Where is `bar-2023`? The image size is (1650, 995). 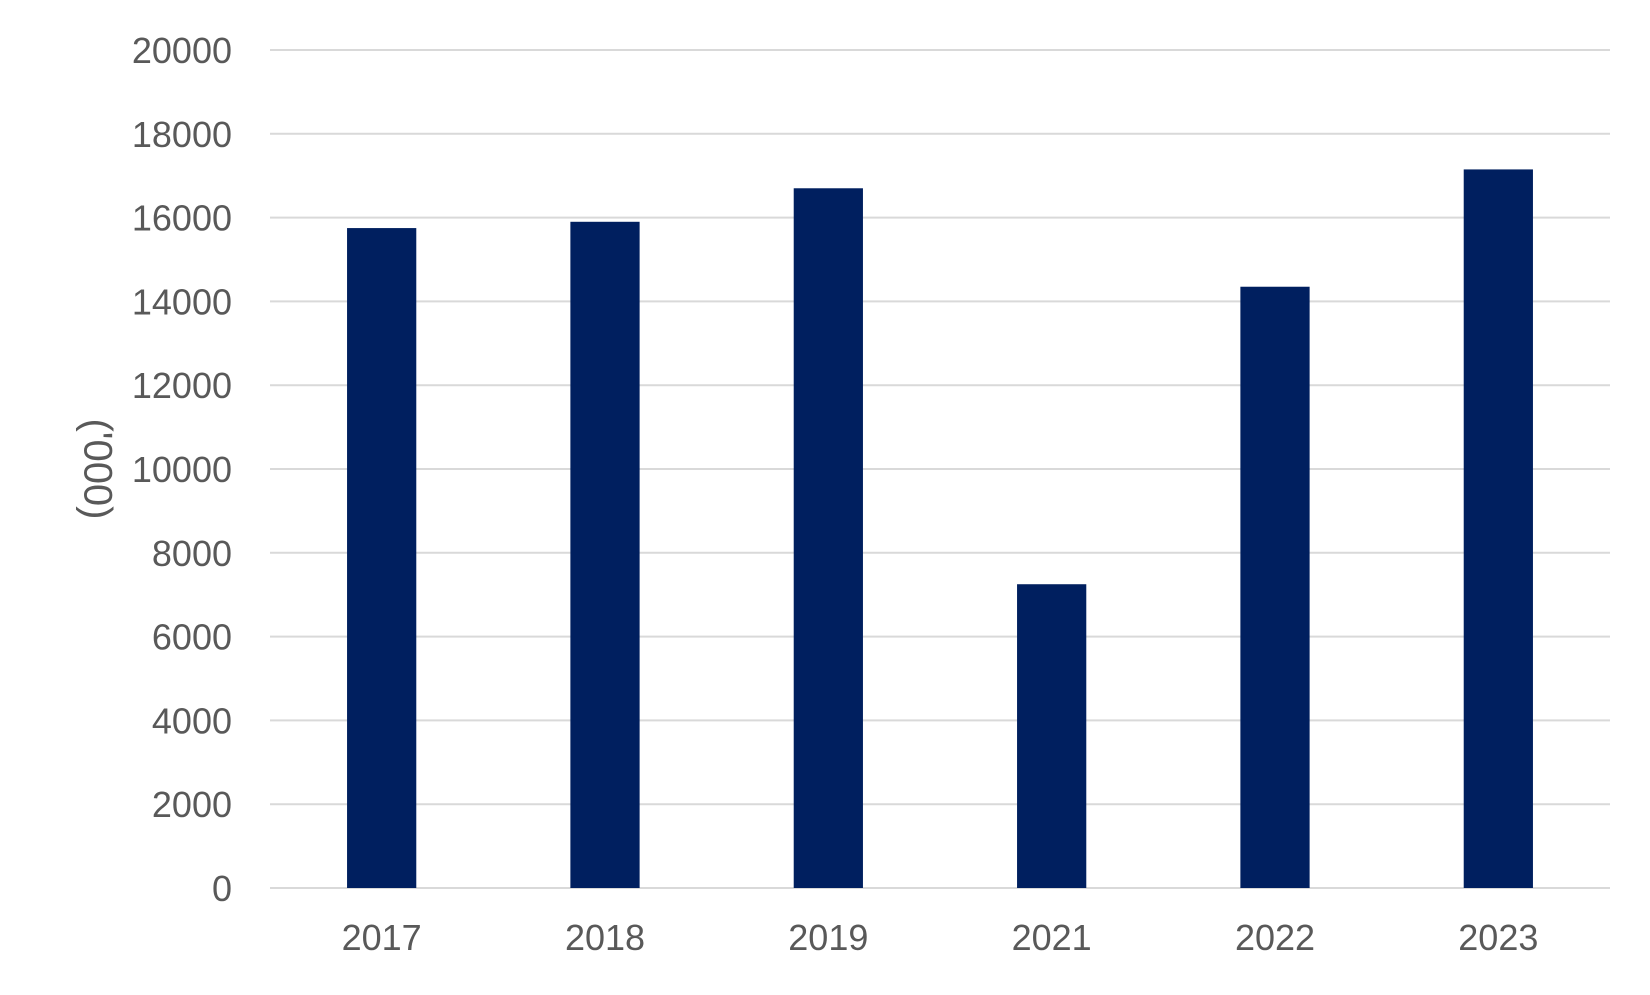
bar-2023 is located at coordinates (1498, 529).